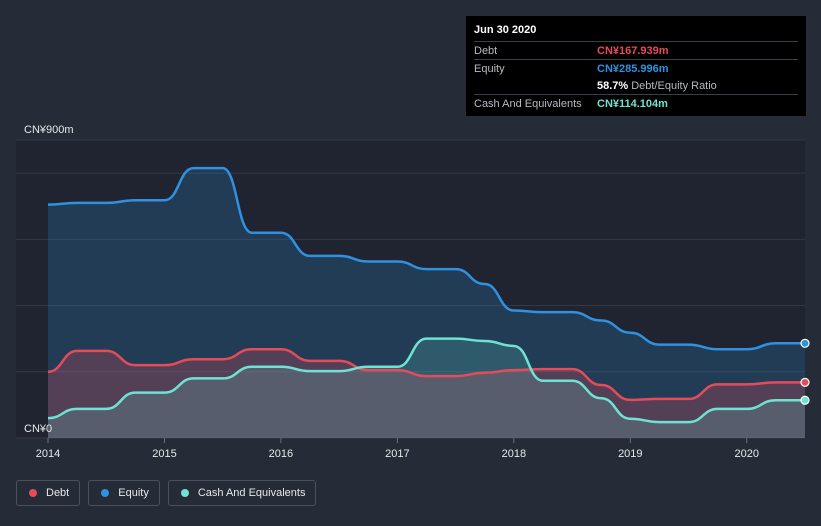  I want to click on debt-dot-icon, so click(33, 493).